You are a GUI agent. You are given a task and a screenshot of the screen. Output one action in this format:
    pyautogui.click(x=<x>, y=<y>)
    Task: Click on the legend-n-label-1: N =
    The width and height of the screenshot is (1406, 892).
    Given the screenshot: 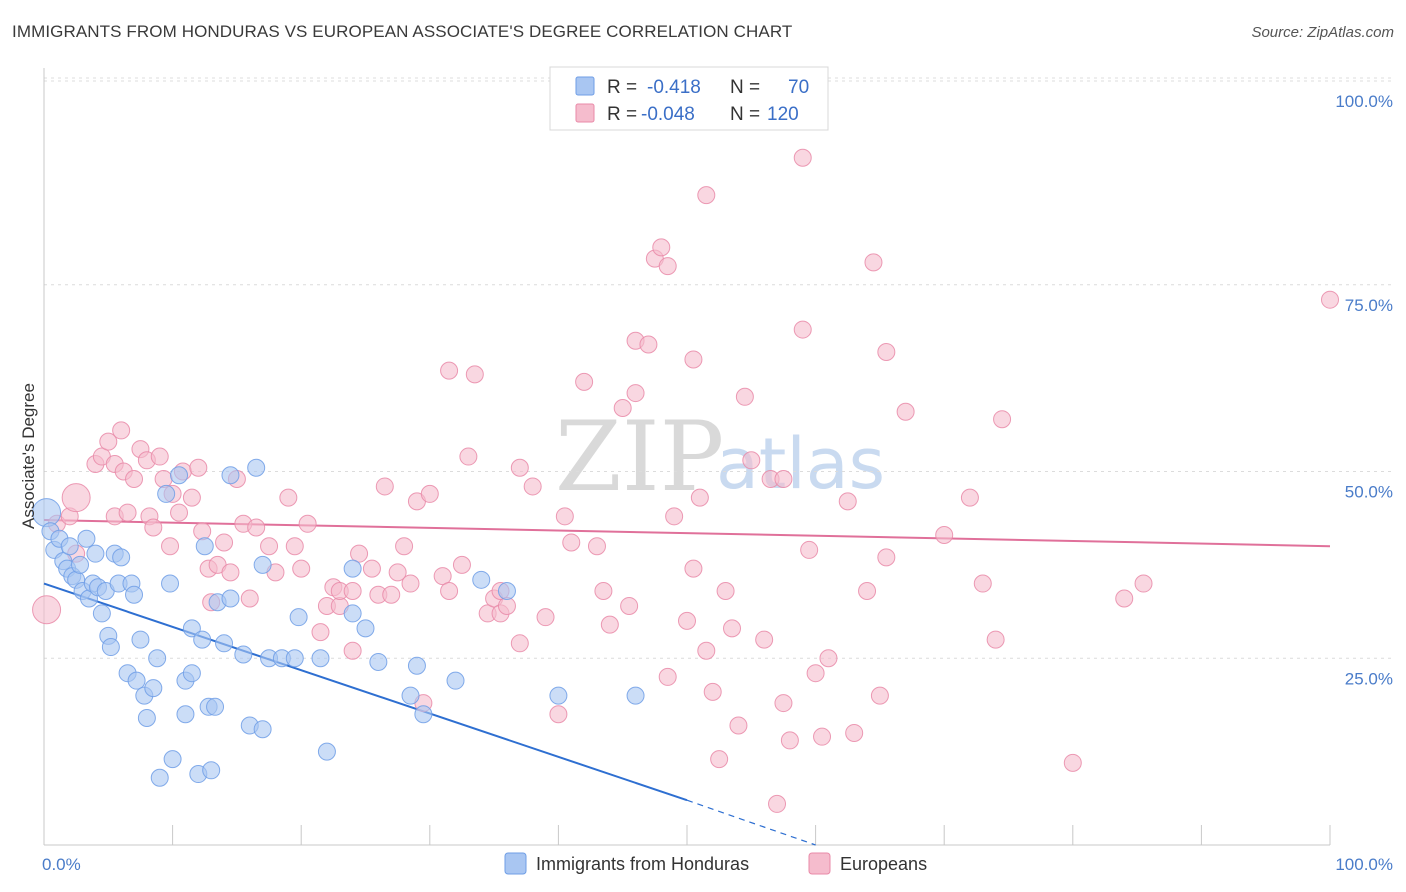 What is the action you would take?
    pyautogui.click(x=745, y=87)
    